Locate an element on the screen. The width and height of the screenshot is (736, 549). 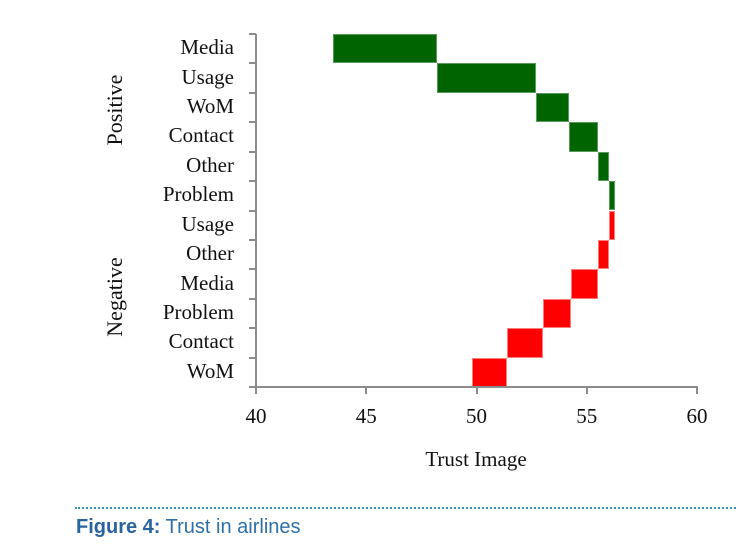
group-label-positive: Positive is located at coordinates (114, 110).